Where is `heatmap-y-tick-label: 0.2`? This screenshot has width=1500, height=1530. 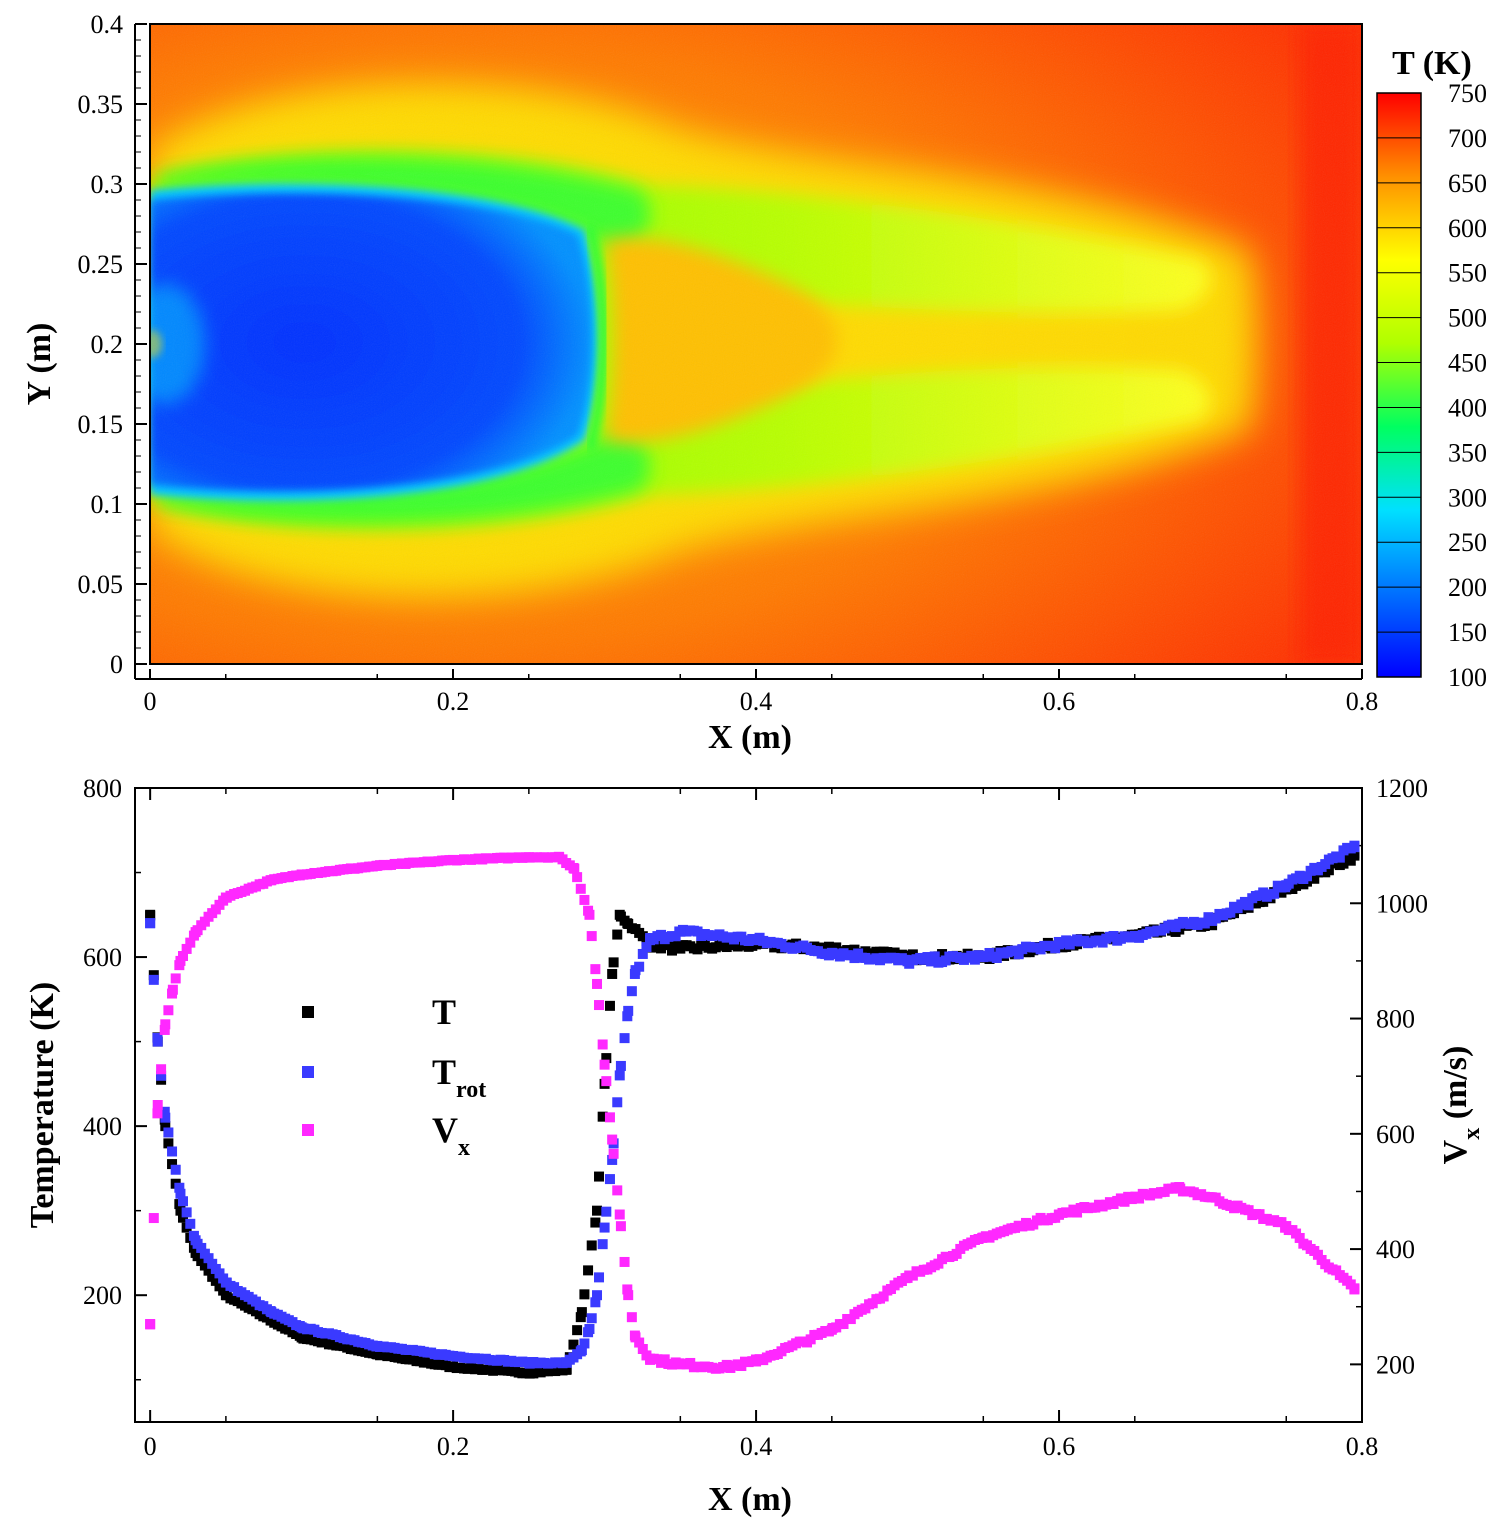 heatmap-y-tick-label: 0.2 is located at coordinates (107, 344).